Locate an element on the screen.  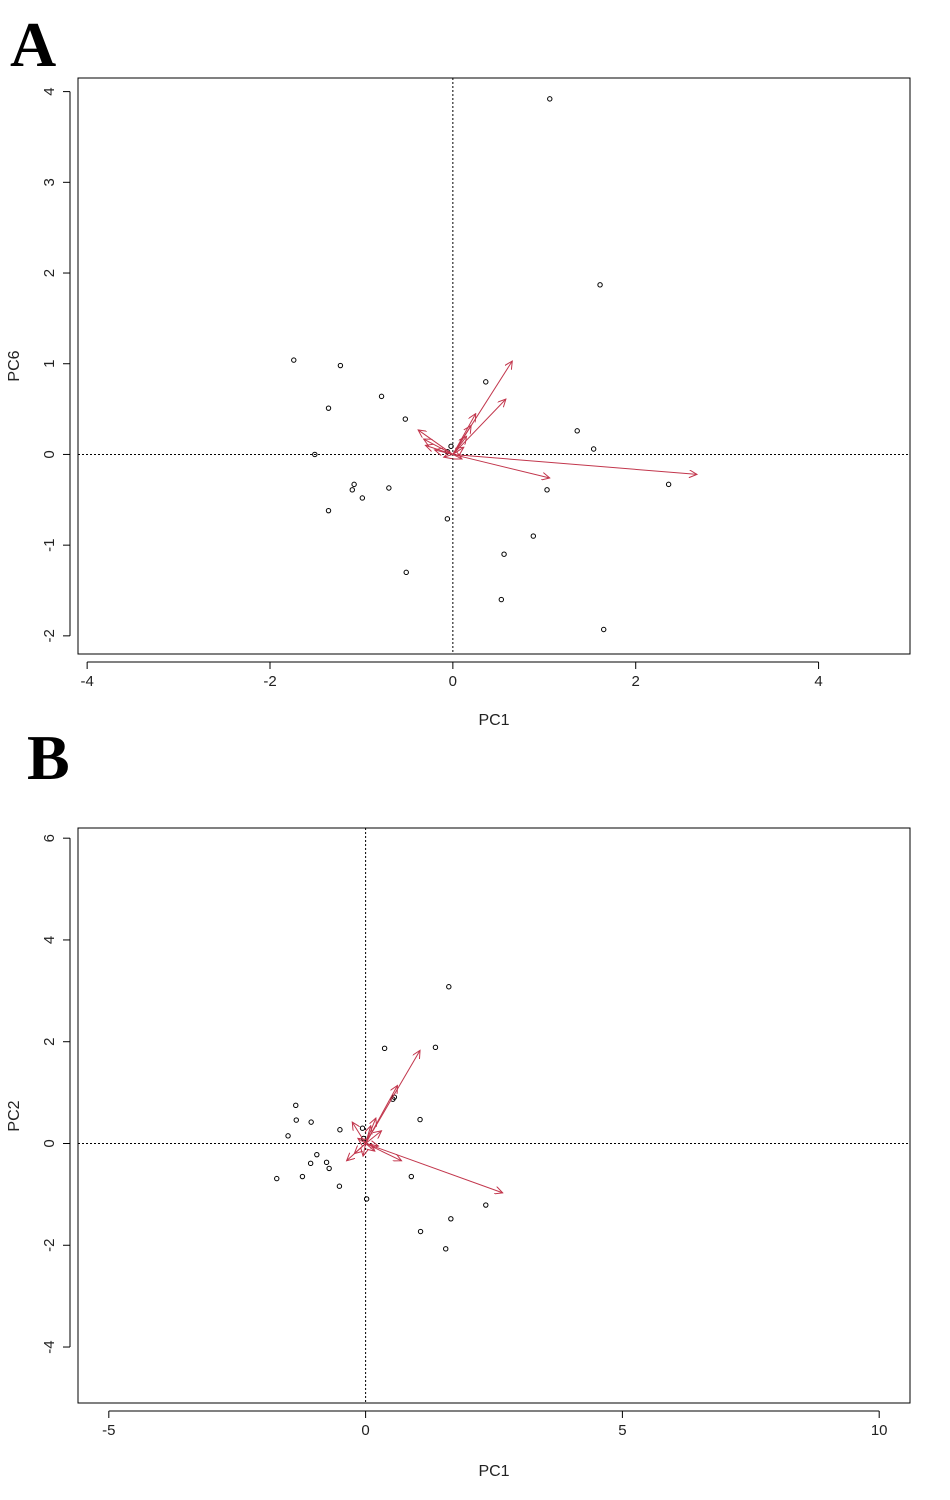
x-tick-label: -2 is located at coordinates (269, 681).